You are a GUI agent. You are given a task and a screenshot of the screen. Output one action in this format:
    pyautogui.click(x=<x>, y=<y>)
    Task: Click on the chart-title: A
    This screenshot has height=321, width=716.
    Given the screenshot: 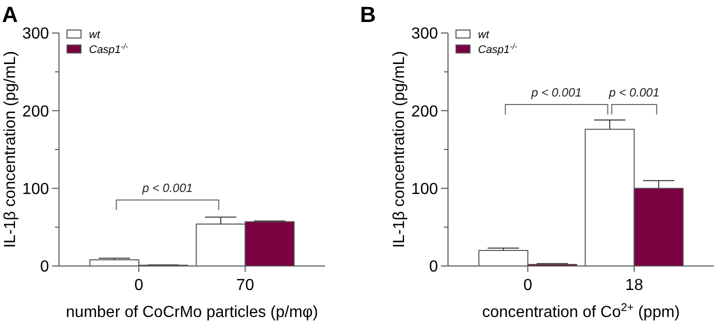 What is the action you would take?
    pyautogui.click(x=10, y=14)
    